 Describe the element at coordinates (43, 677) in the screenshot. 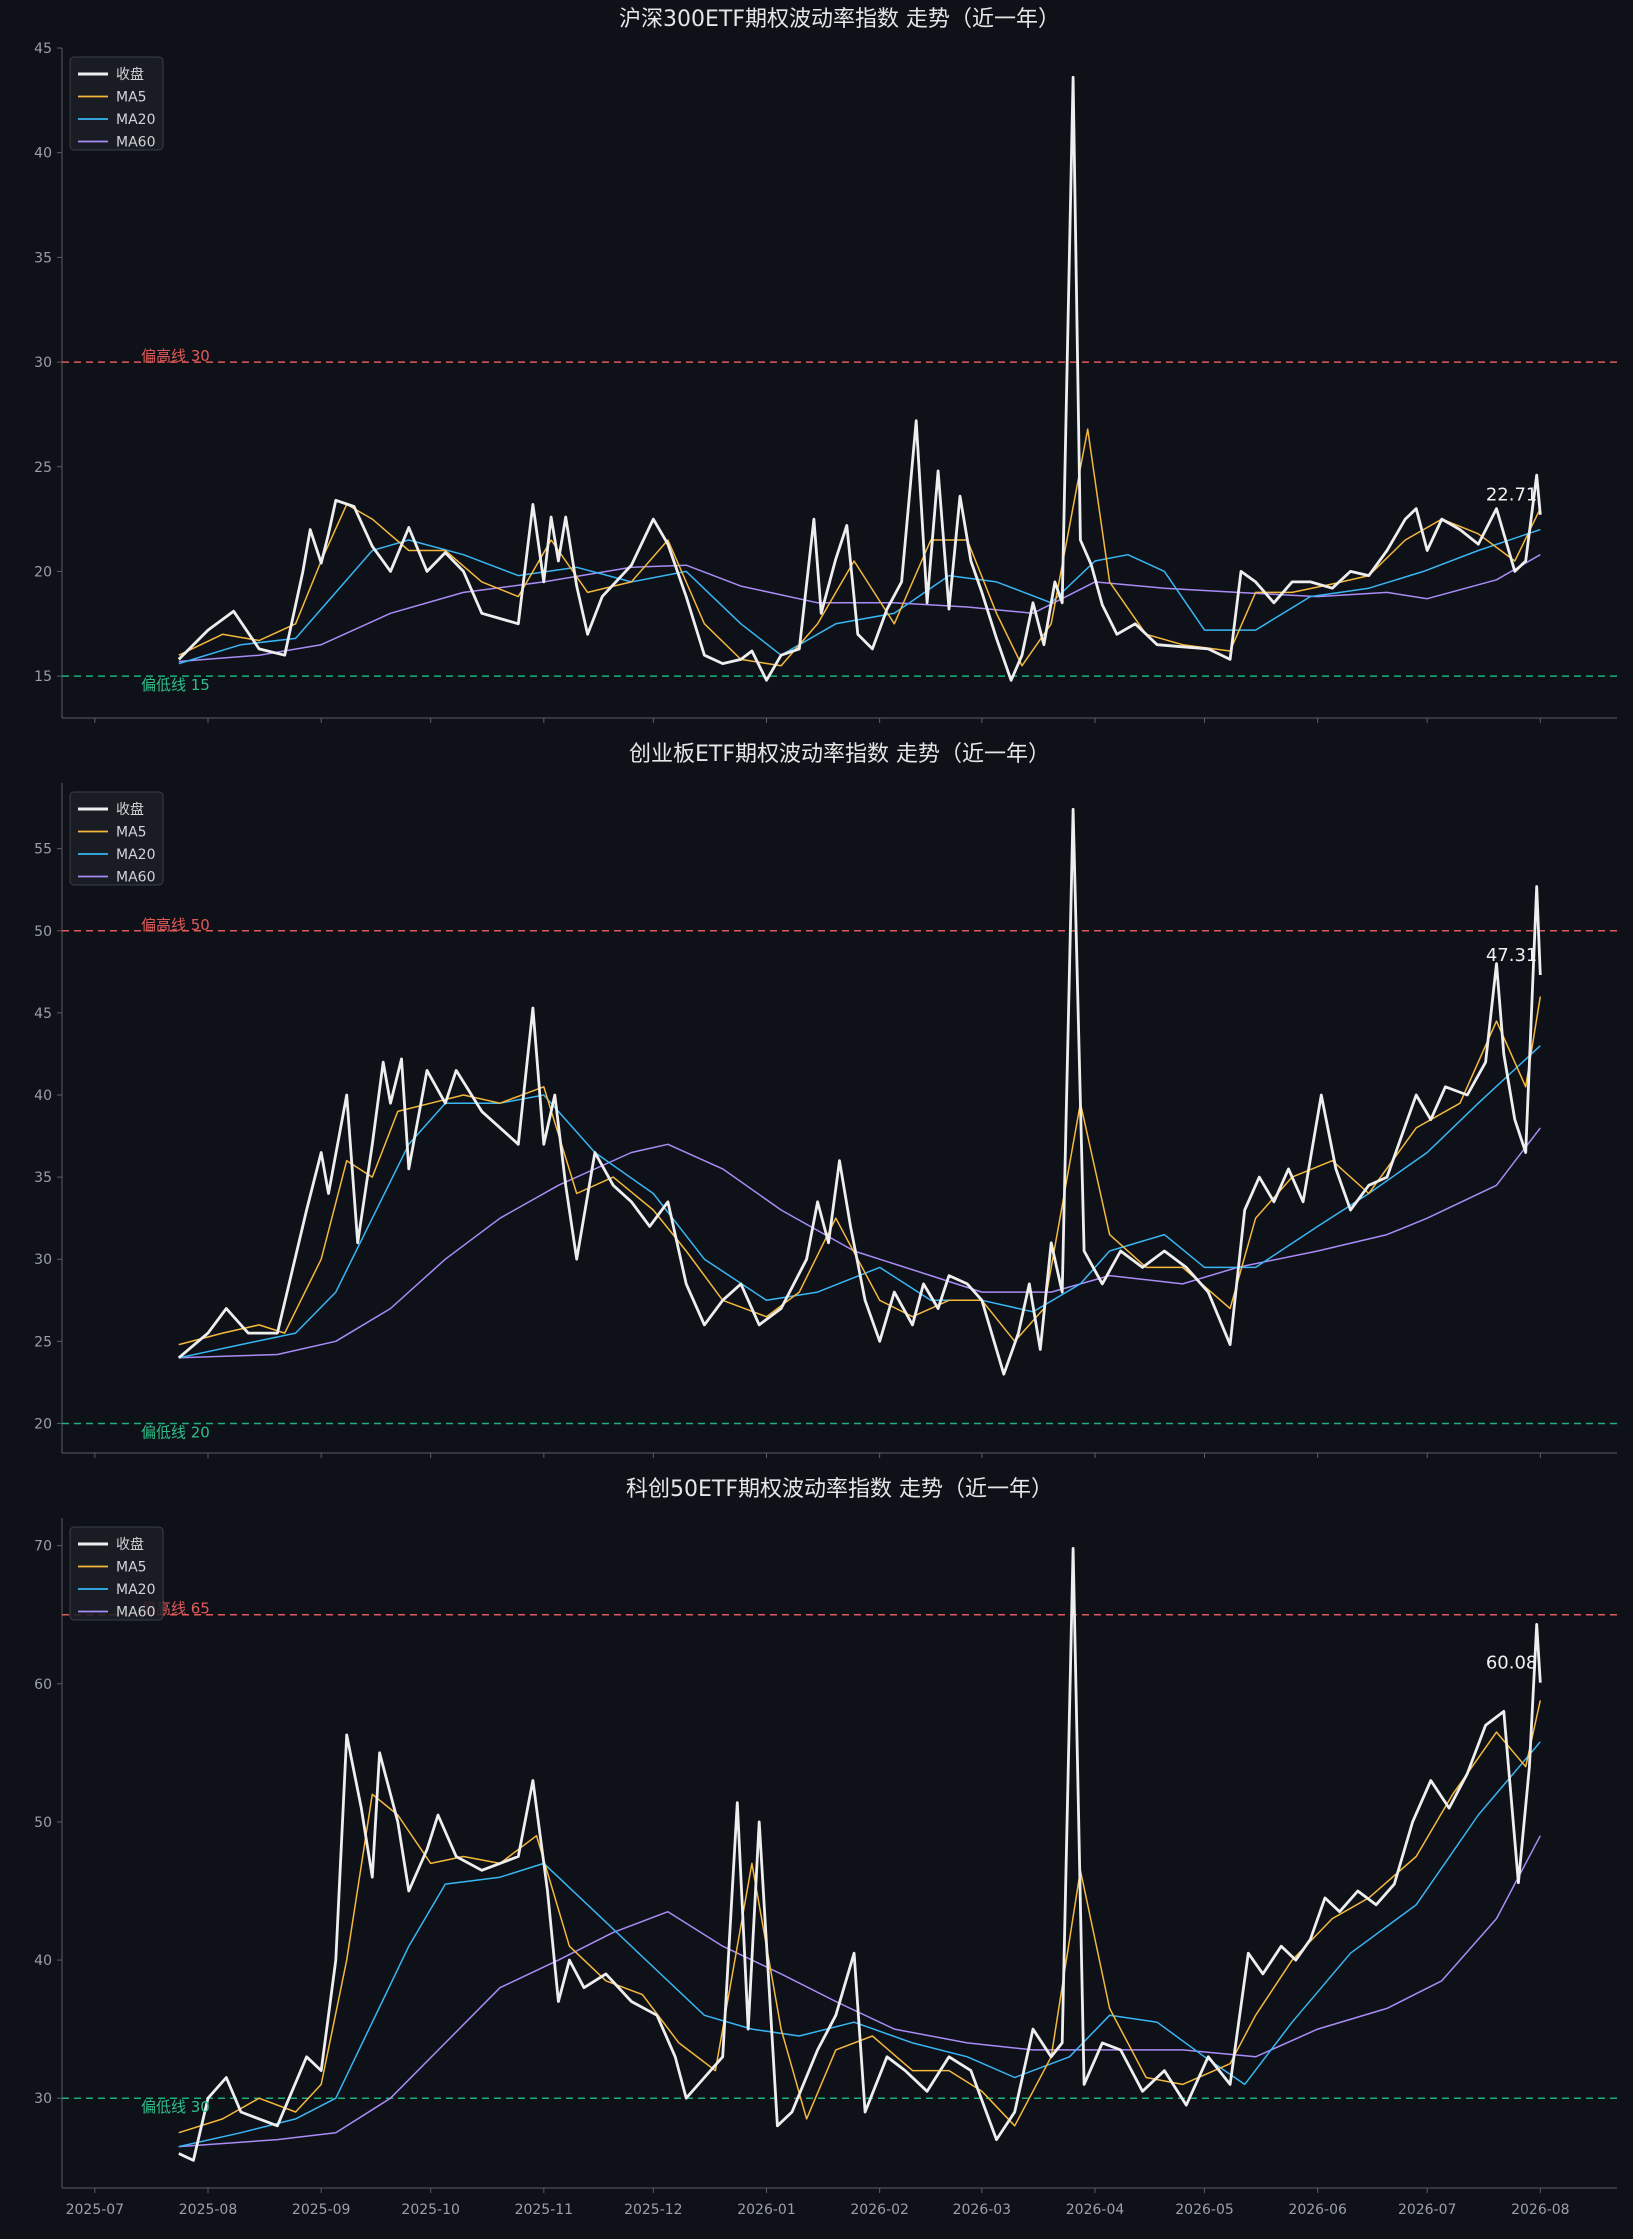

I see `y-tick-label: 15` at that location.